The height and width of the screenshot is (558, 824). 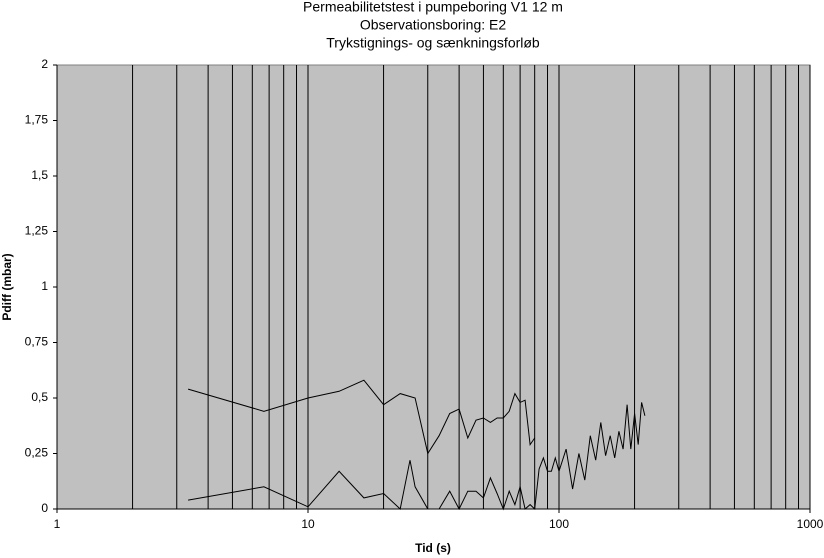 I want to click on y-tick-label: 1,25, so click(x=37, y=231).